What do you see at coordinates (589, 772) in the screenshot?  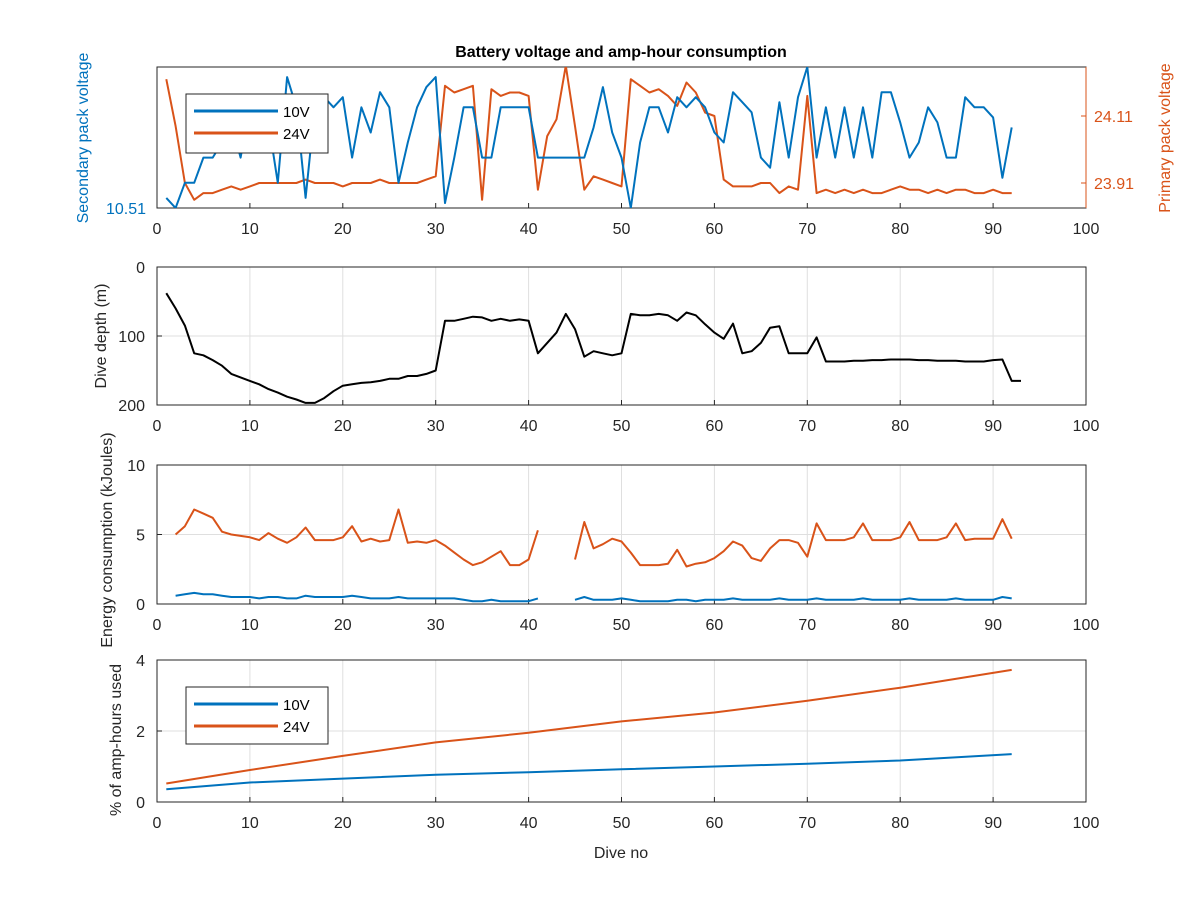 I see `amphours-10v-line` at bounding box center [589, 772].